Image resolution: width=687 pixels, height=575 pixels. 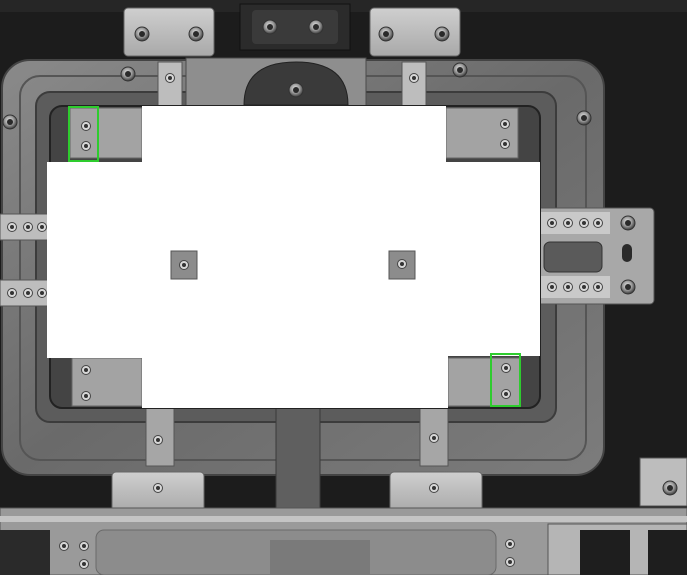 I want to click on pad-top-right, so click(x=482, y=133).